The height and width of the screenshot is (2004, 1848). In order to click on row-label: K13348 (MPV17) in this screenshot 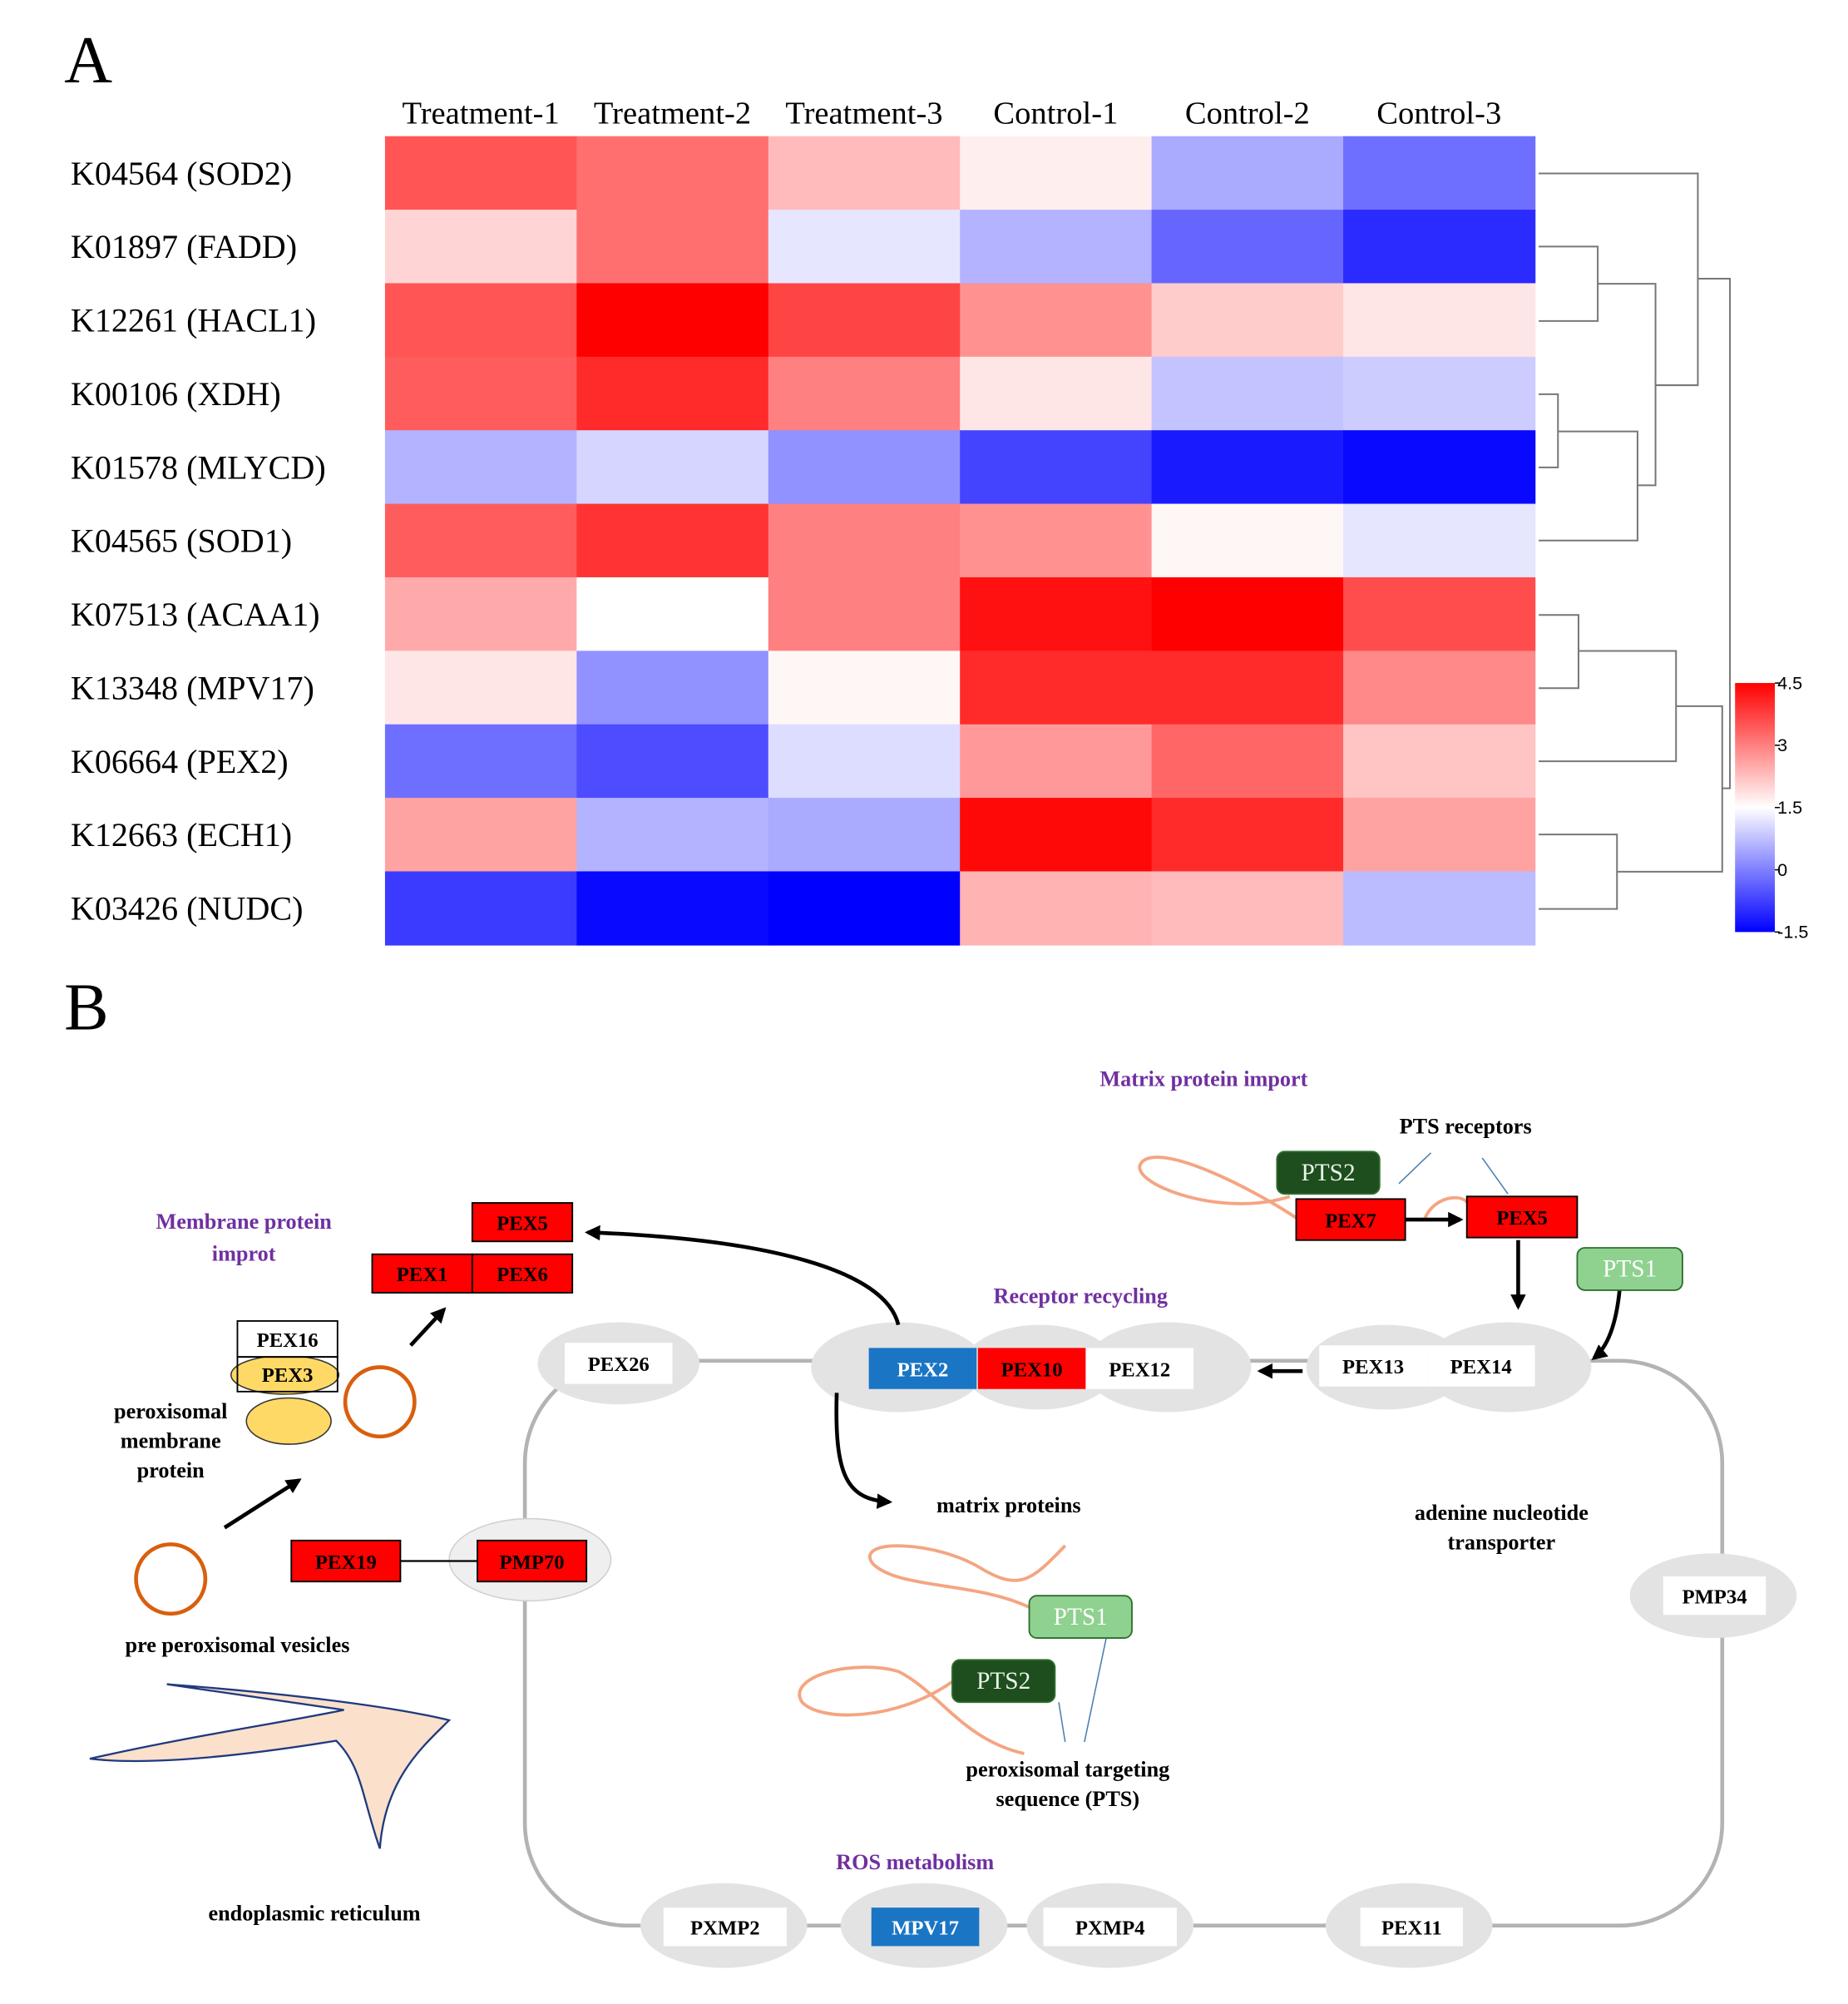, I will do `click(192, 688)`.